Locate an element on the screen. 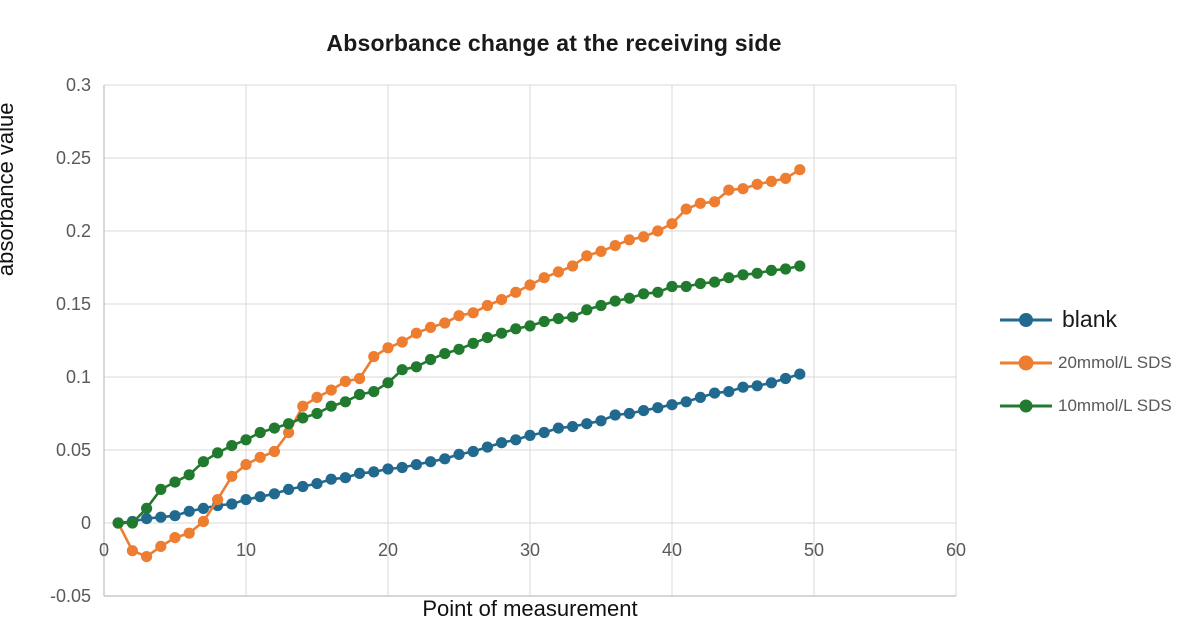 The image size is (1196, 629). y-tick-label: 0.15 is located at coordinates (73, 304).